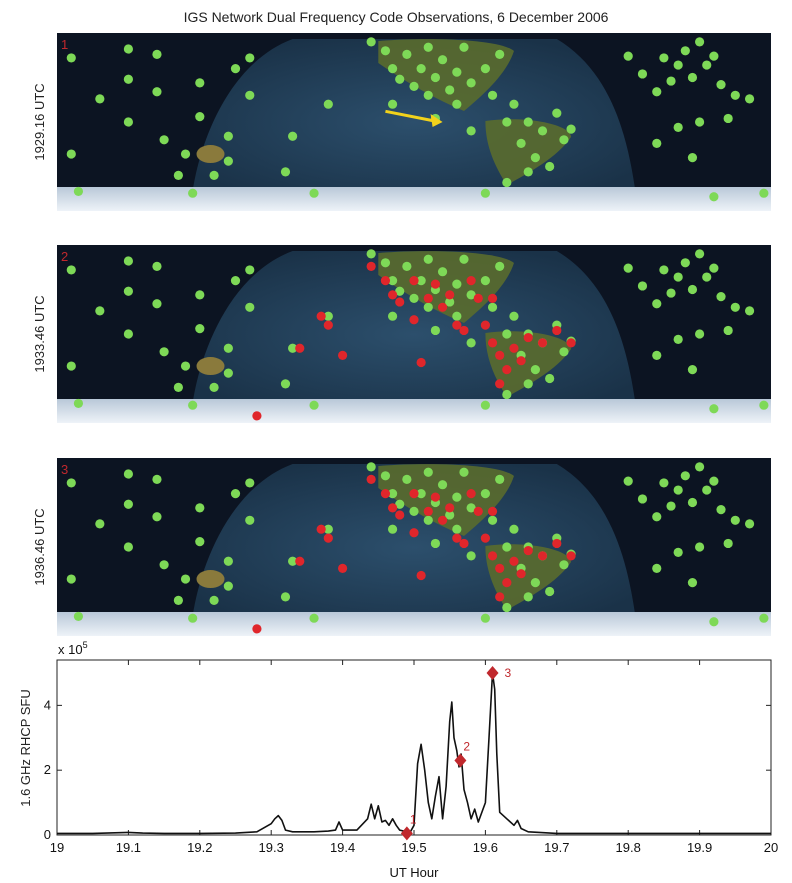 This screenshot has height=883, width=792. What do you see at coordinates (342, 847) in the screenshot?
I see `x-tick-label: 19.4` at bounding box center [342, 847].